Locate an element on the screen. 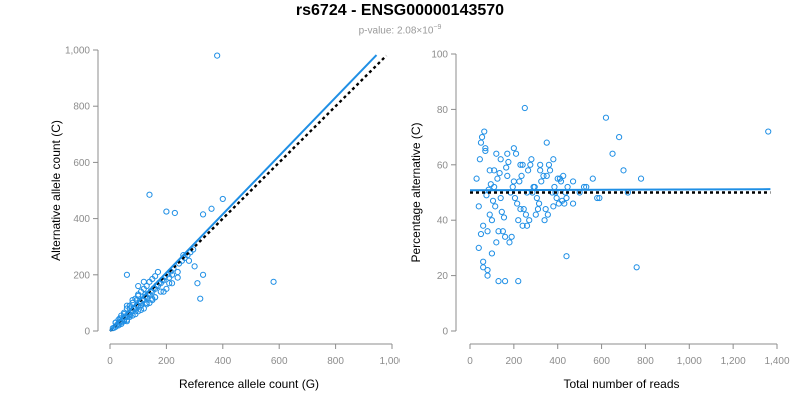 The width and height of the screenshot is (800, 400). y-tick-label: 600 is located at coordinates (81, 163).